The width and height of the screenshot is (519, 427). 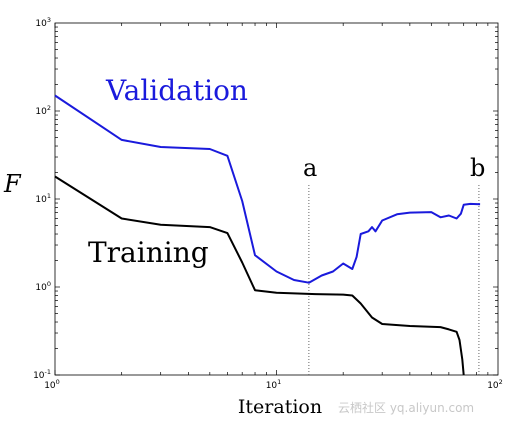 What do you see at coordinates (43, 286) in the screenshot?
I see `y-tick-label: 10⁰` at bounding box center [43, 286].